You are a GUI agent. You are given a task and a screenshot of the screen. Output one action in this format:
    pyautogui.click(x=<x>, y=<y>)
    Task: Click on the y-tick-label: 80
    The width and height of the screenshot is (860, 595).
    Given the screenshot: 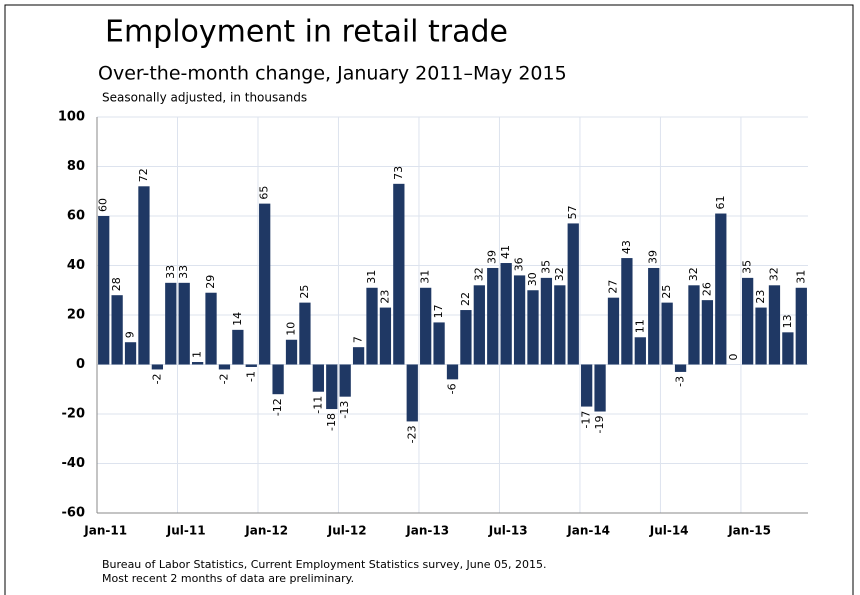 What is the action you would take?
    pyautogui.click(x=76, y=166)
    